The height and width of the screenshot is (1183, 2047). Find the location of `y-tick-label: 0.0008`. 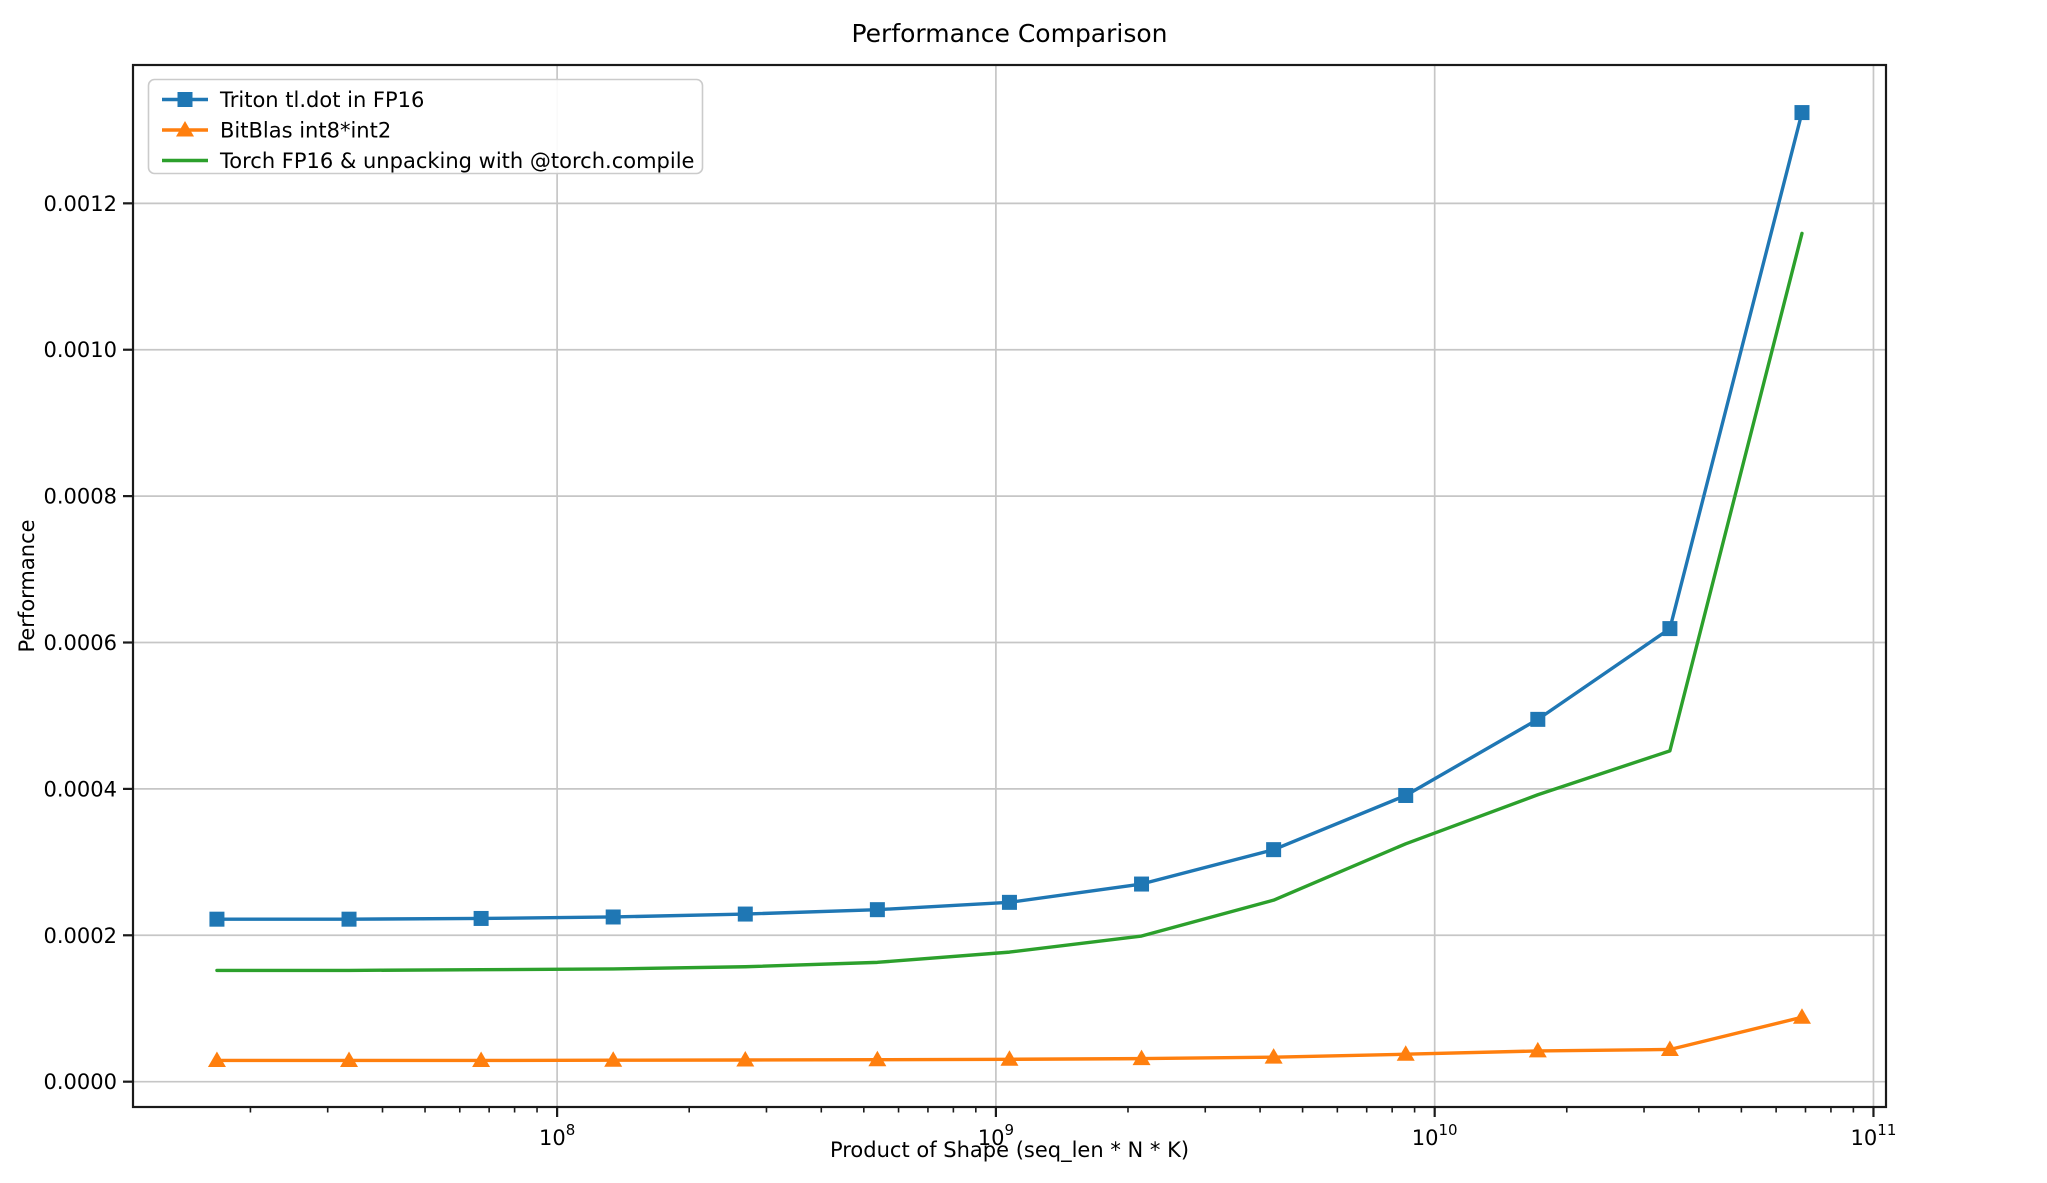

y-tick-label: 0.0008 is located at coordinates (80, 497).